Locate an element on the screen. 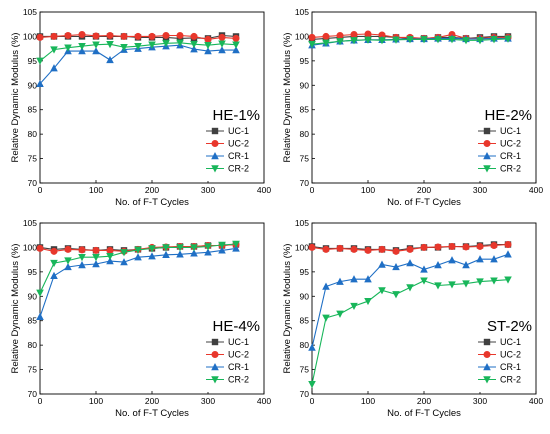 The width and height of the screenshot is (550, 434). x-tick-label: 0 is located at coordinates (312, 190).